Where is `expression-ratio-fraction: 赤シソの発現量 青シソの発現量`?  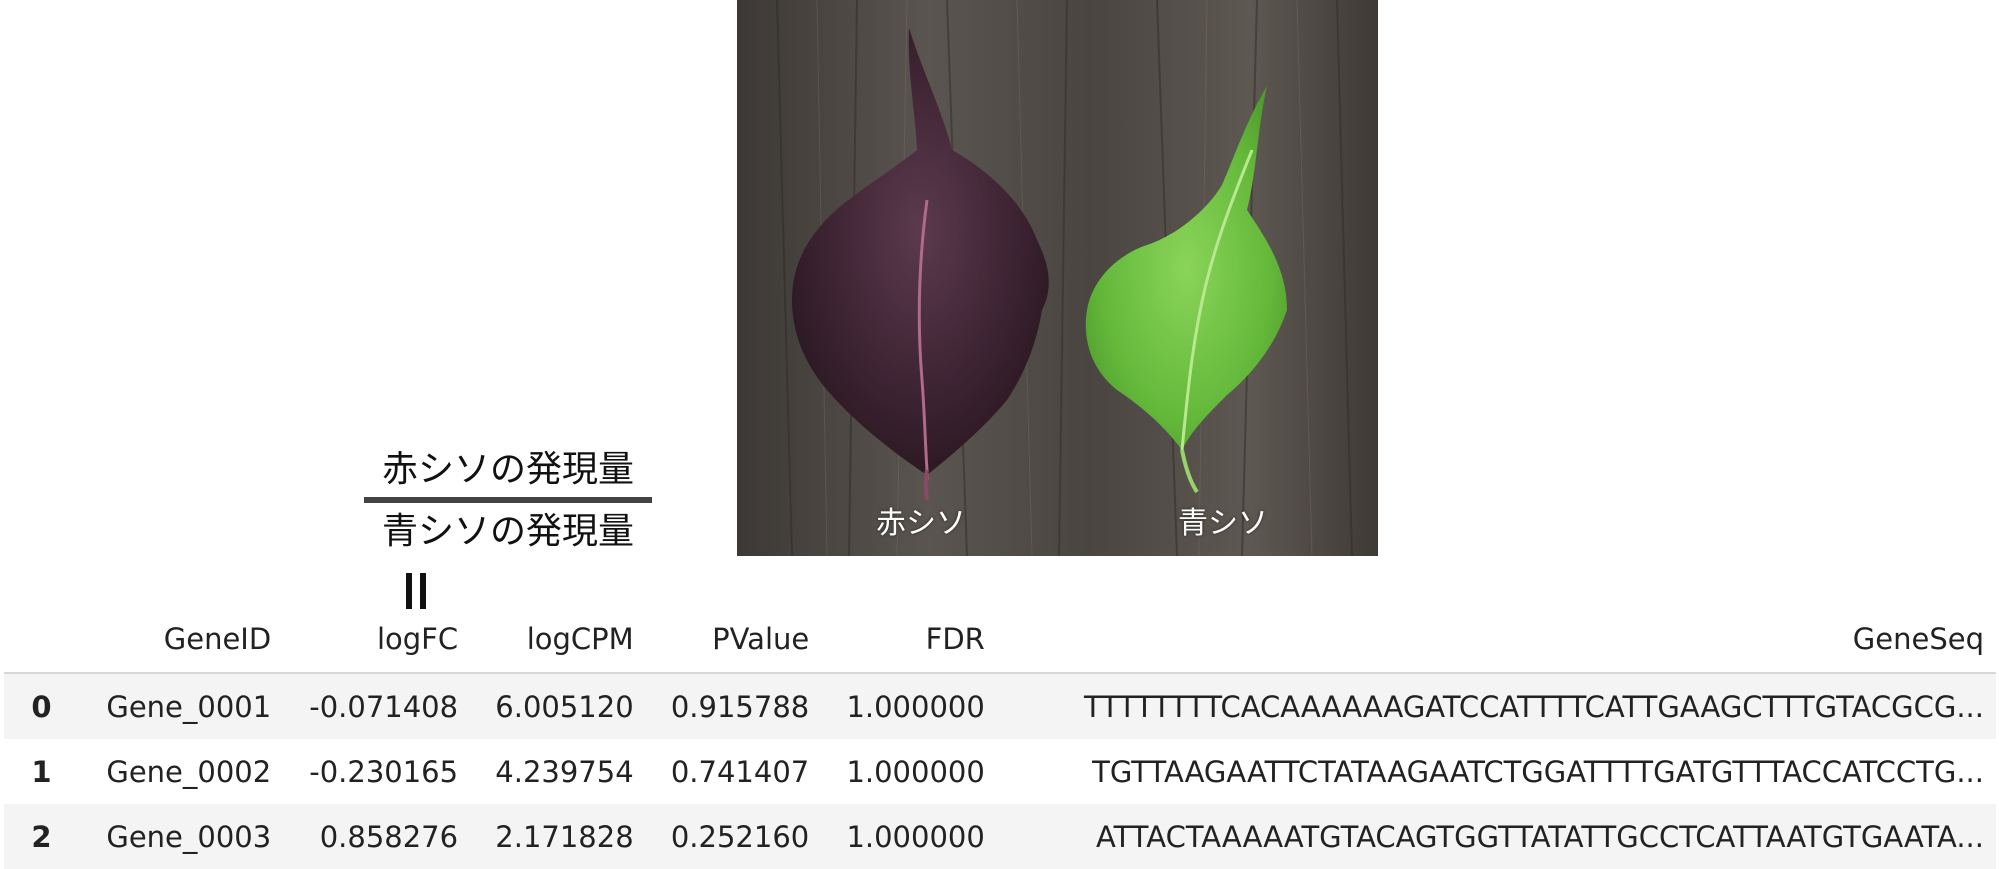
expression-ratio-fraction: 赤シソの発現量 青シソの発現量 is located at coordinates (508, 501).